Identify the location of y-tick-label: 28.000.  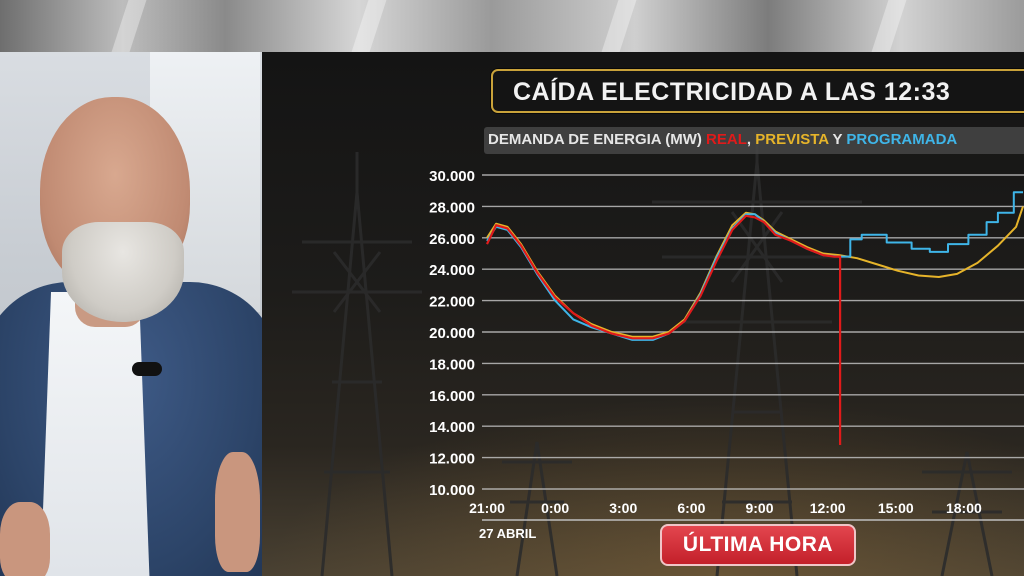
(452, 207).